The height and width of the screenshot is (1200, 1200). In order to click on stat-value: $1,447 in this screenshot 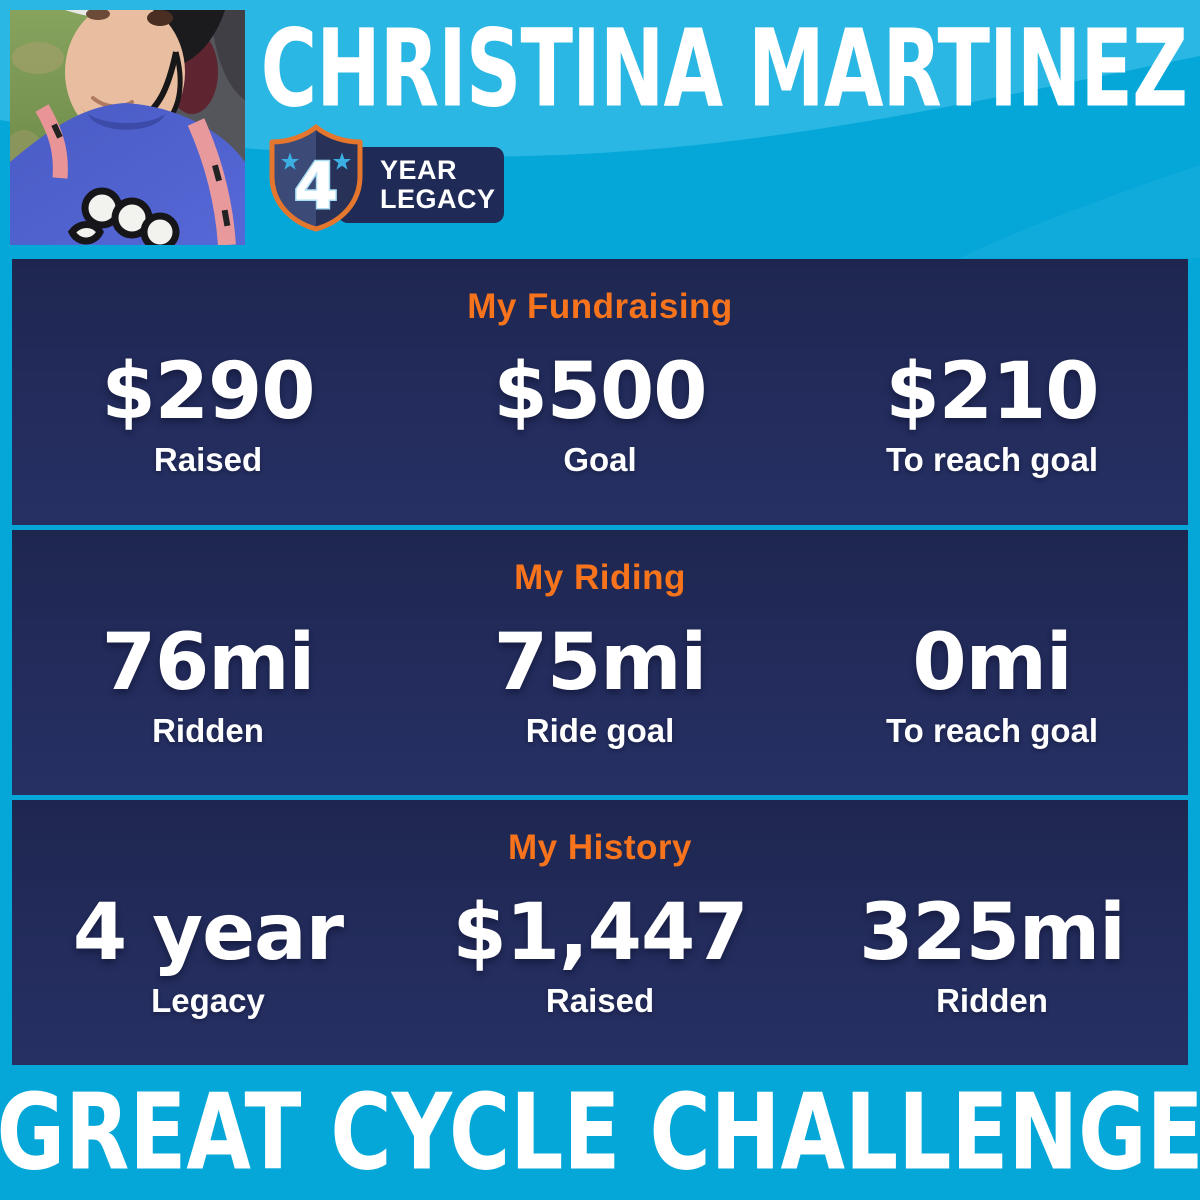, I will do `click(600, 933)`.